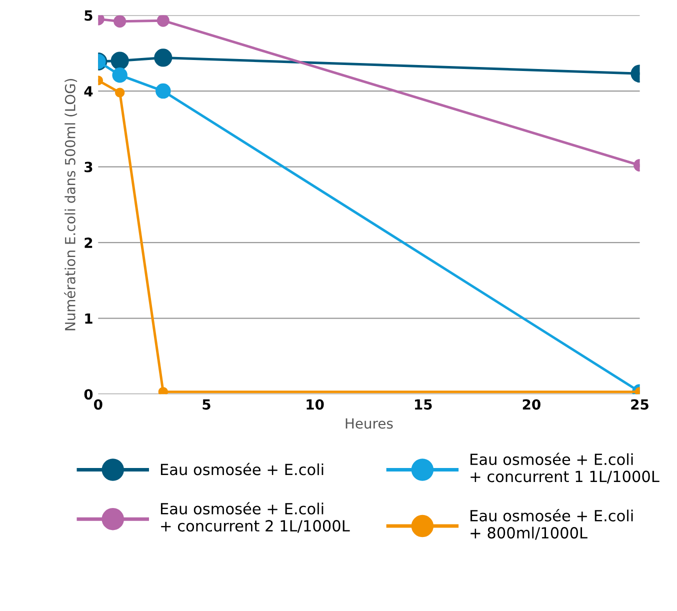 This screenshot has height=611, width=677. Describe the element at coordinates (98, 404) in the screenshot. I see `x-tick-label: 0` at that location.